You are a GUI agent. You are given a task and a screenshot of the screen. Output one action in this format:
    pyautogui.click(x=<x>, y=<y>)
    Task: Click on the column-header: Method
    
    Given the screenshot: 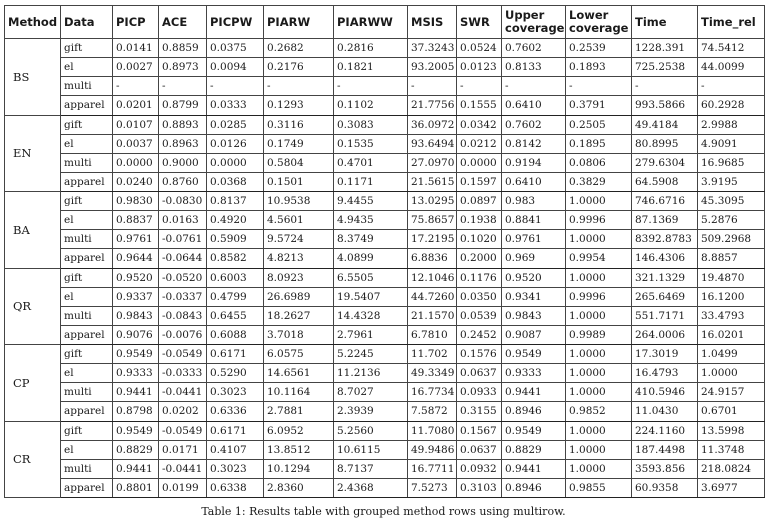 What is the action you would take?
    pyautogui.click(x=32, y=22)
    